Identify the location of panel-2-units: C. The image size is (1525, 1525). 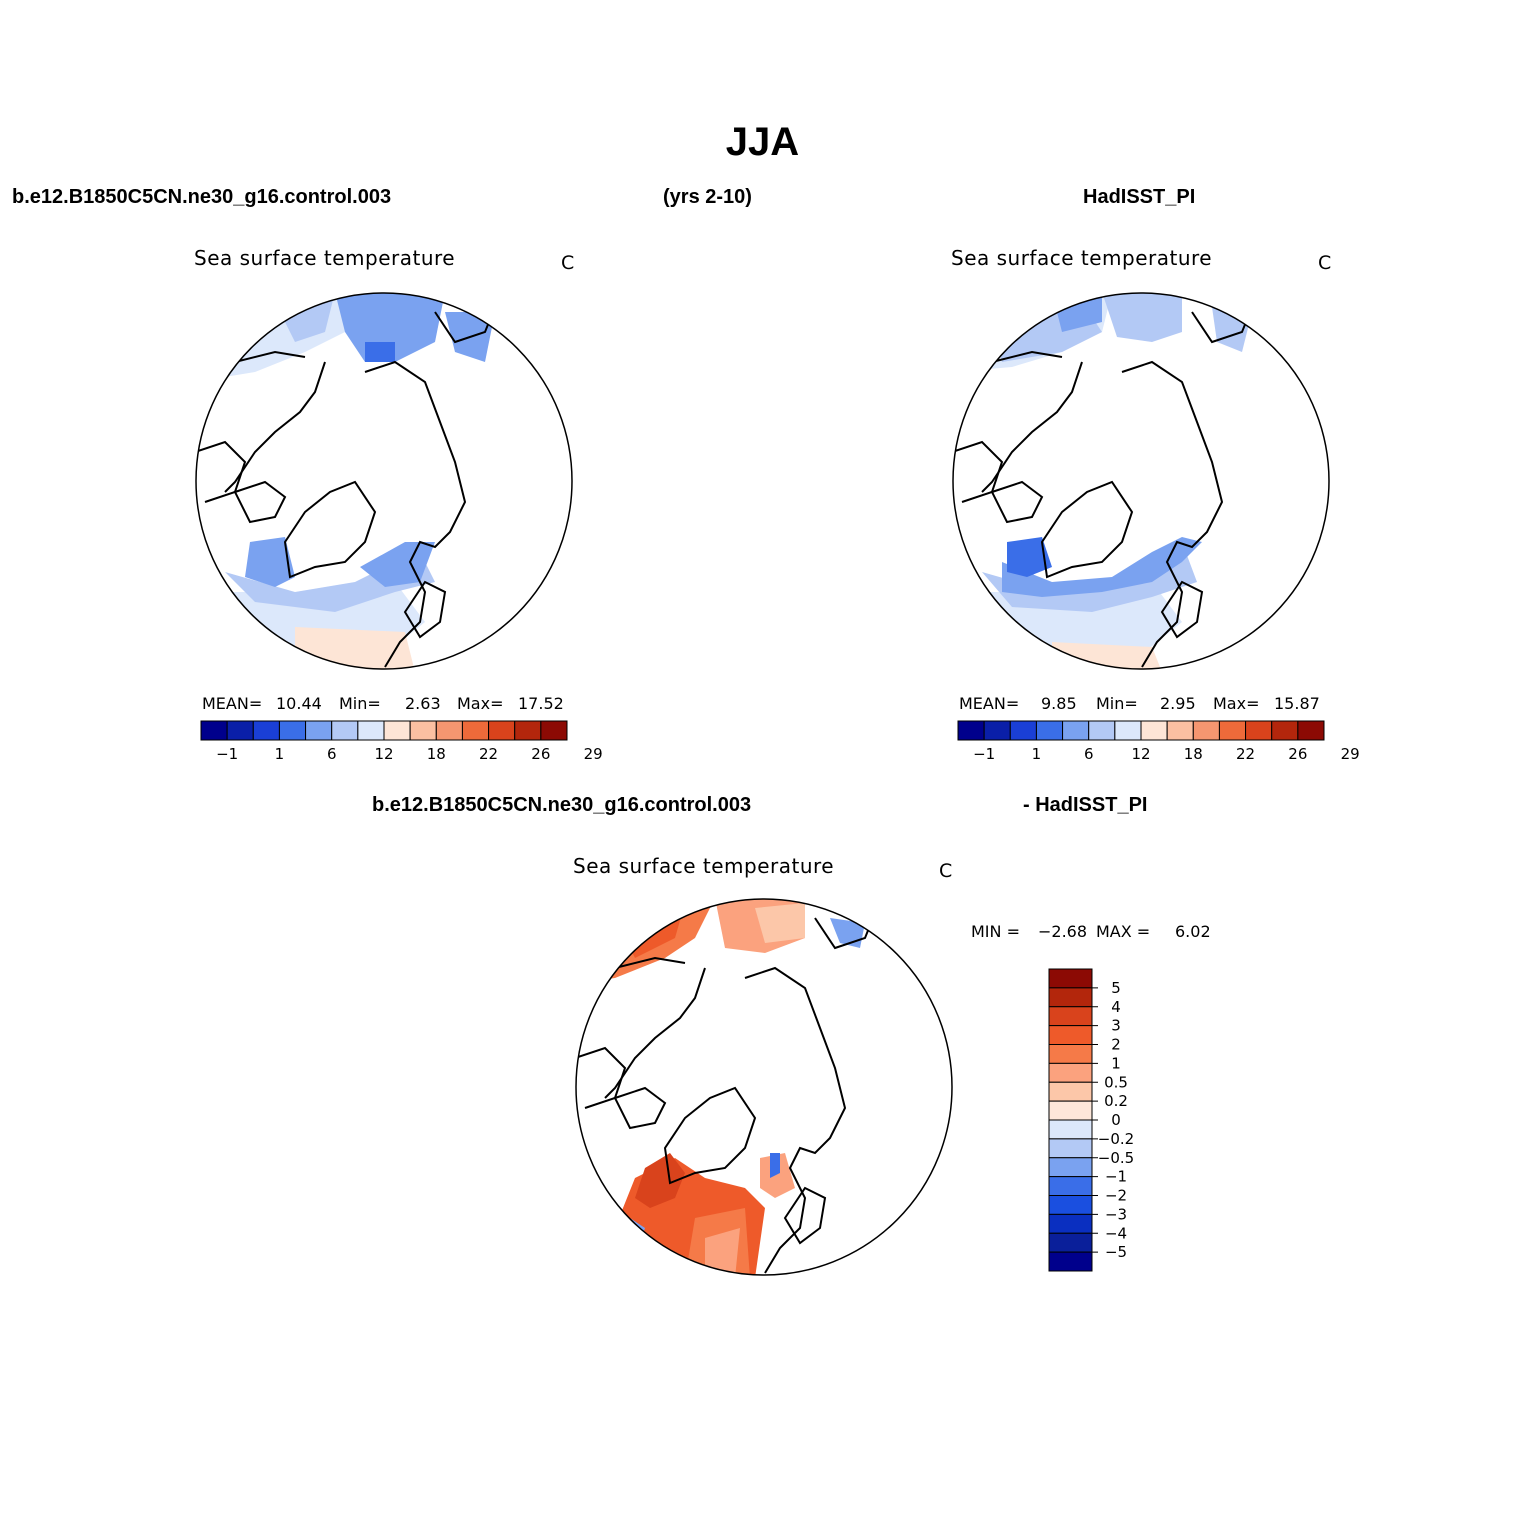
(1325, 263).